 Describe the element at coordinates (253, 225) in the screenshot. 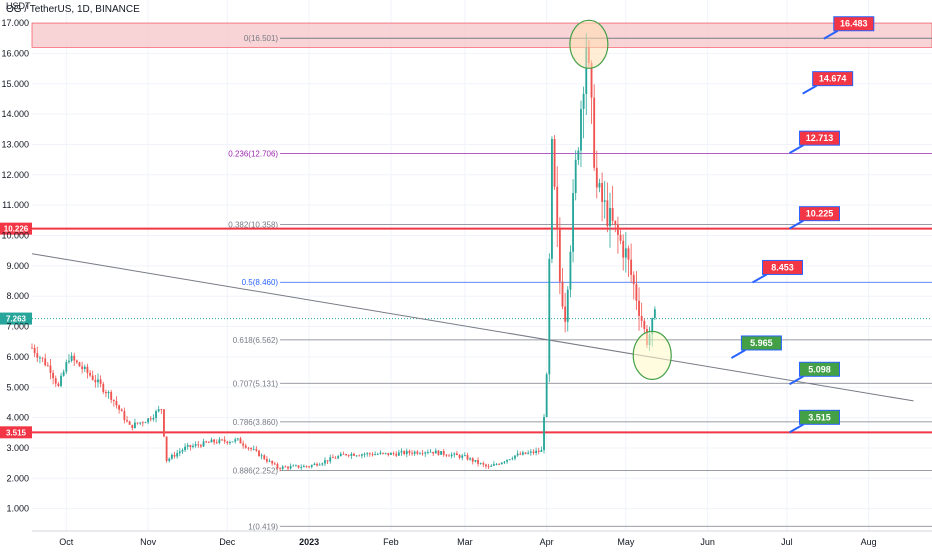

I see `fib-level-label: 0.382(10.358)` at that location.